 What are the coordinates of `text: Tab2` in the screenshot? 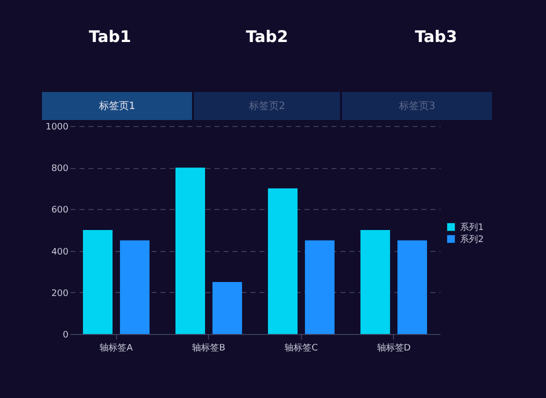 It's located at (267, 36).